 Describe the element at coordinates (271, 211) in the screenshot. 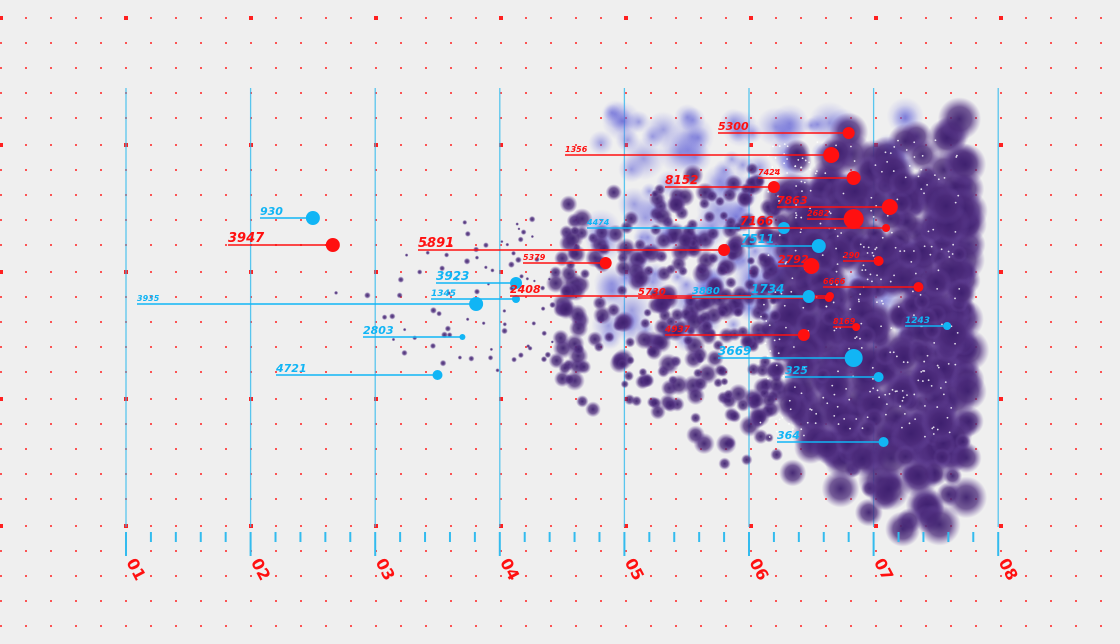

I see `annotation-label: 930` at that location.